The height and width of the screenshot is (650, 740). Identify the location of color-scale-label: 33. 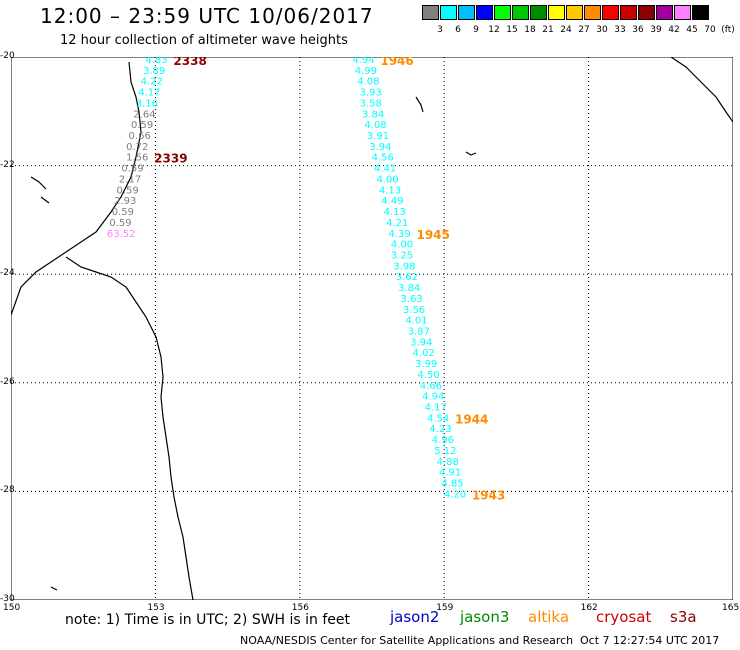
(620, 30).